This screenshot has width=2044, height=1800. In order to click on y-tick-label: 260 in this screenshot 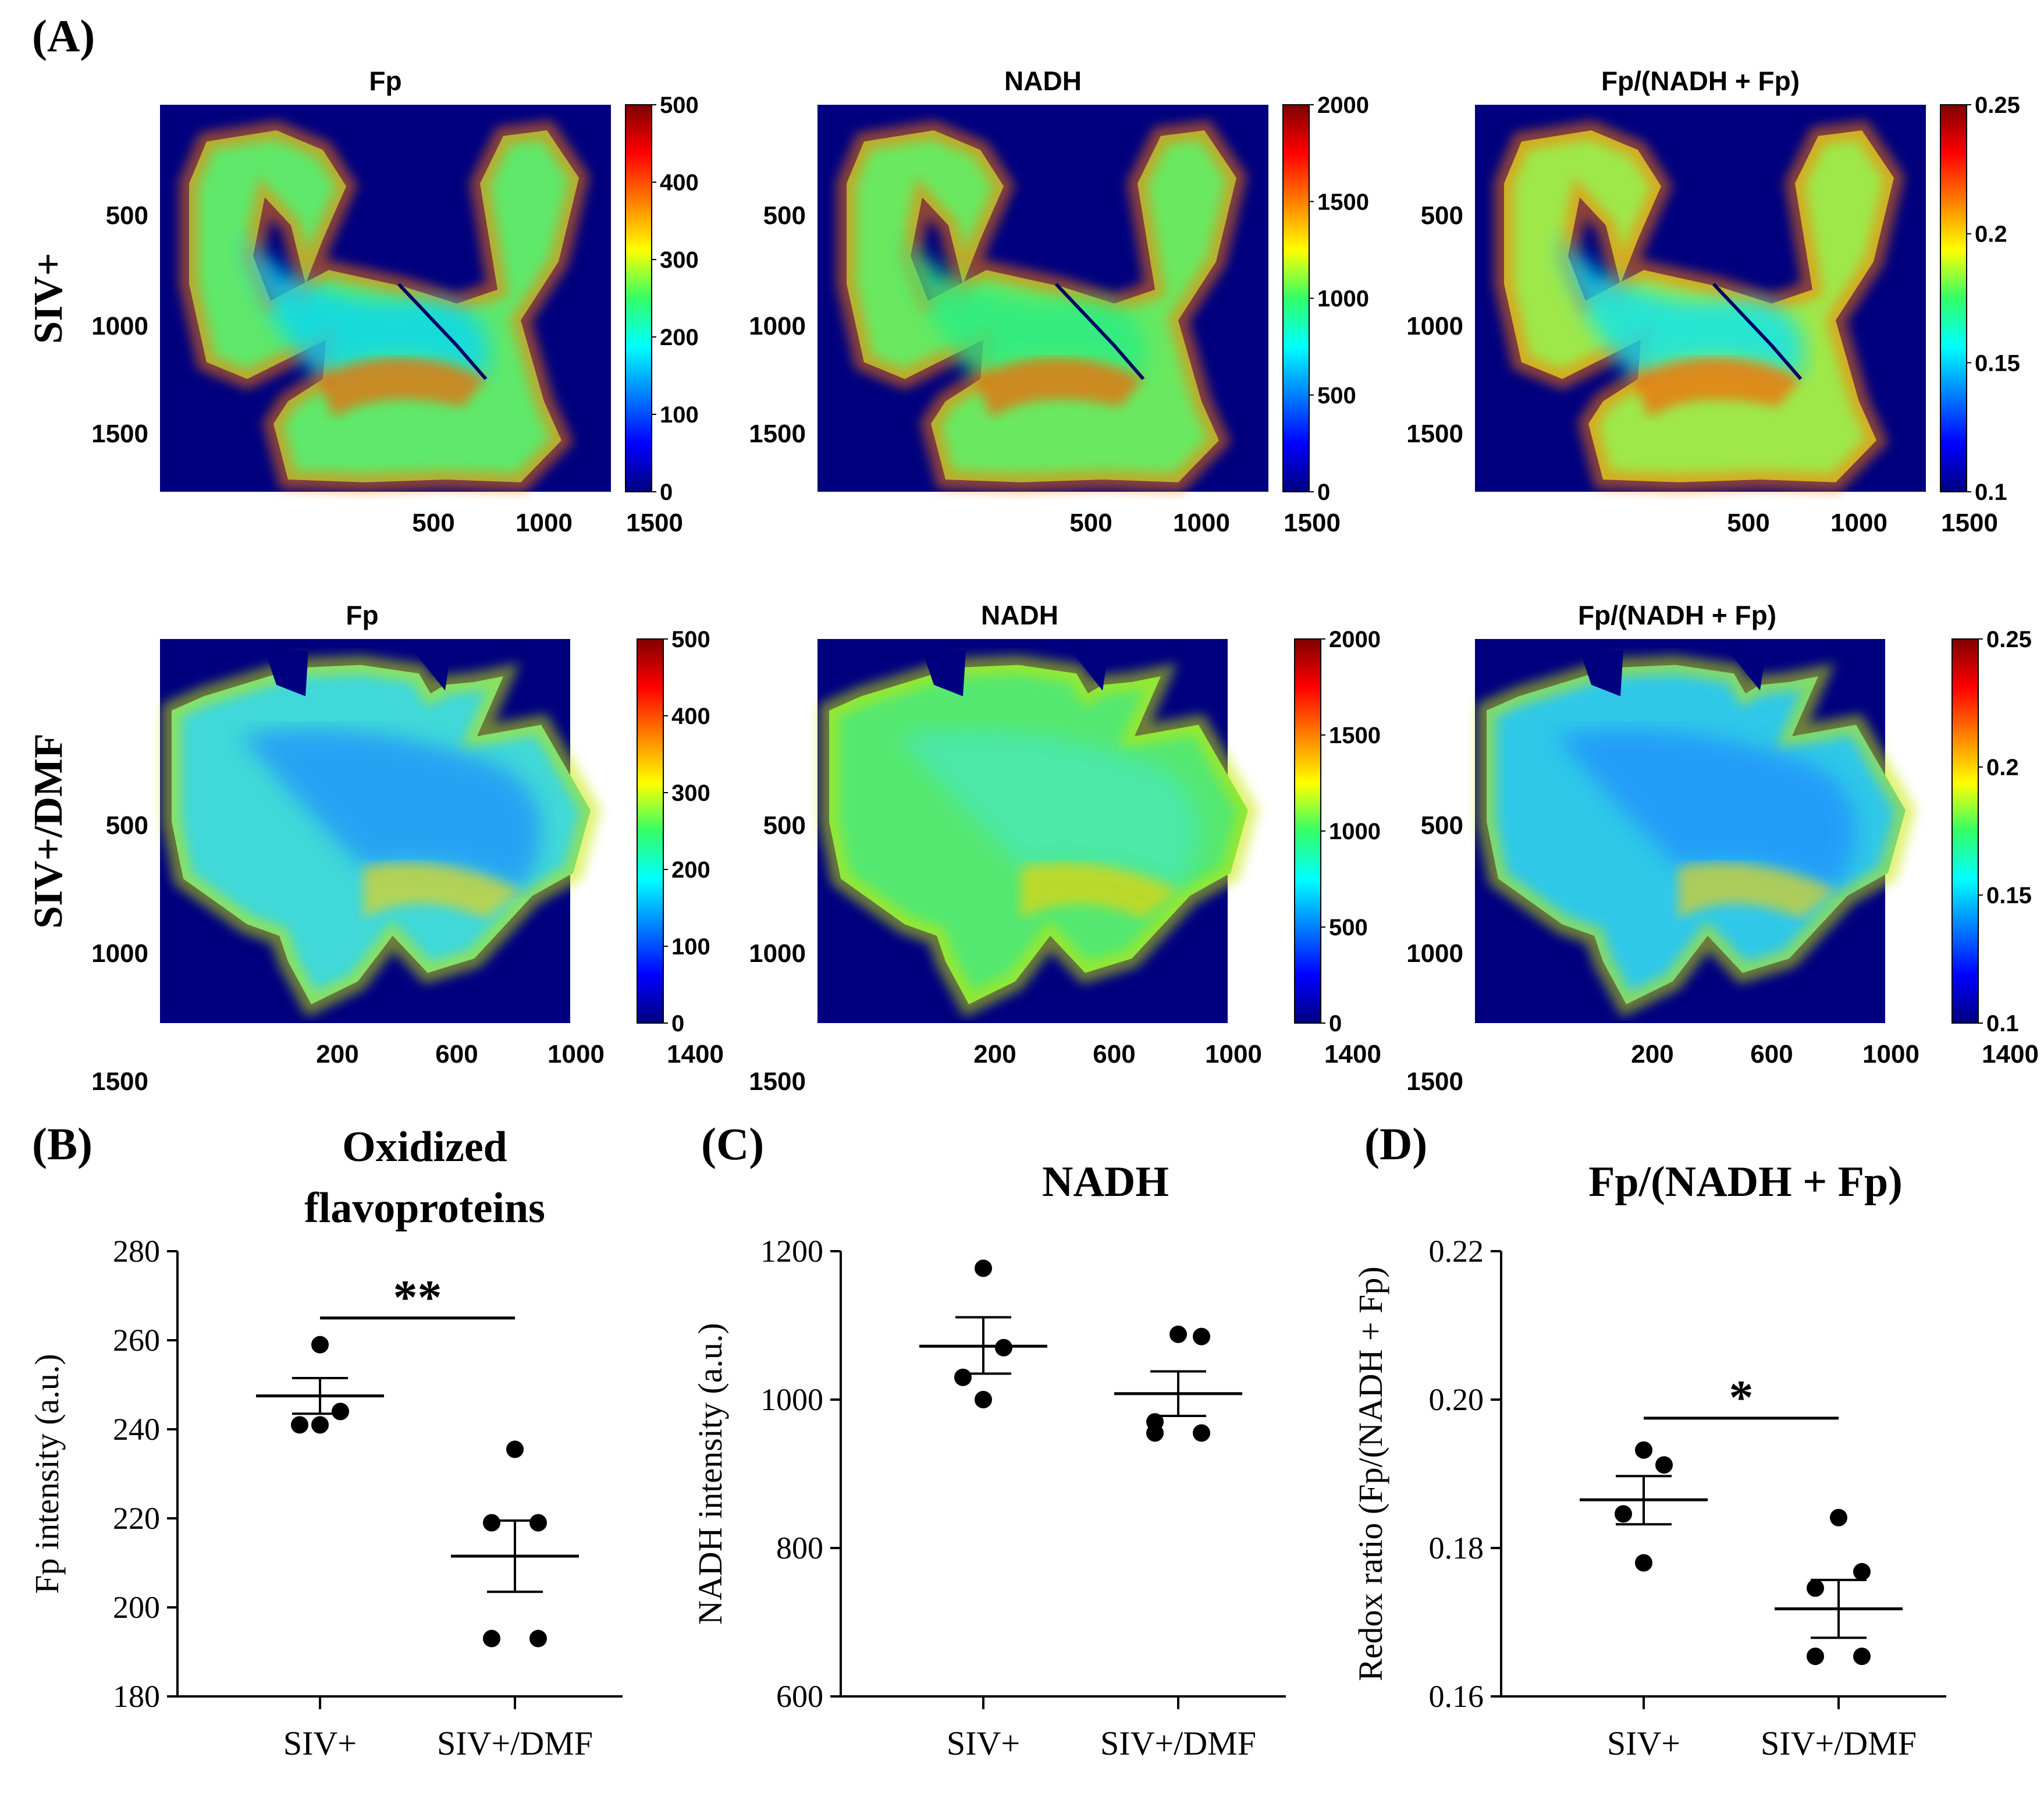, I will do `click(136, 1340)`.